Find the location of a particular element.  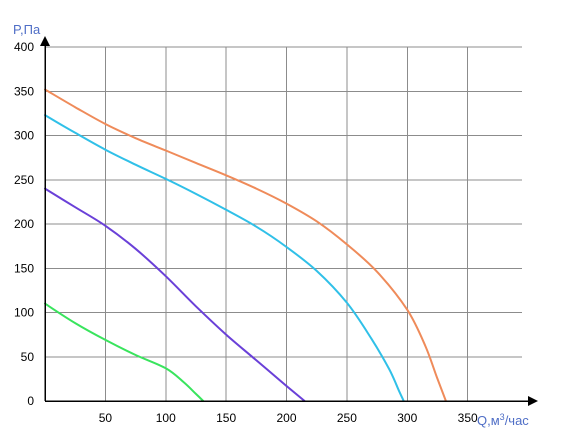

y-tick-label: 100 is located at coordinates (24, 313).